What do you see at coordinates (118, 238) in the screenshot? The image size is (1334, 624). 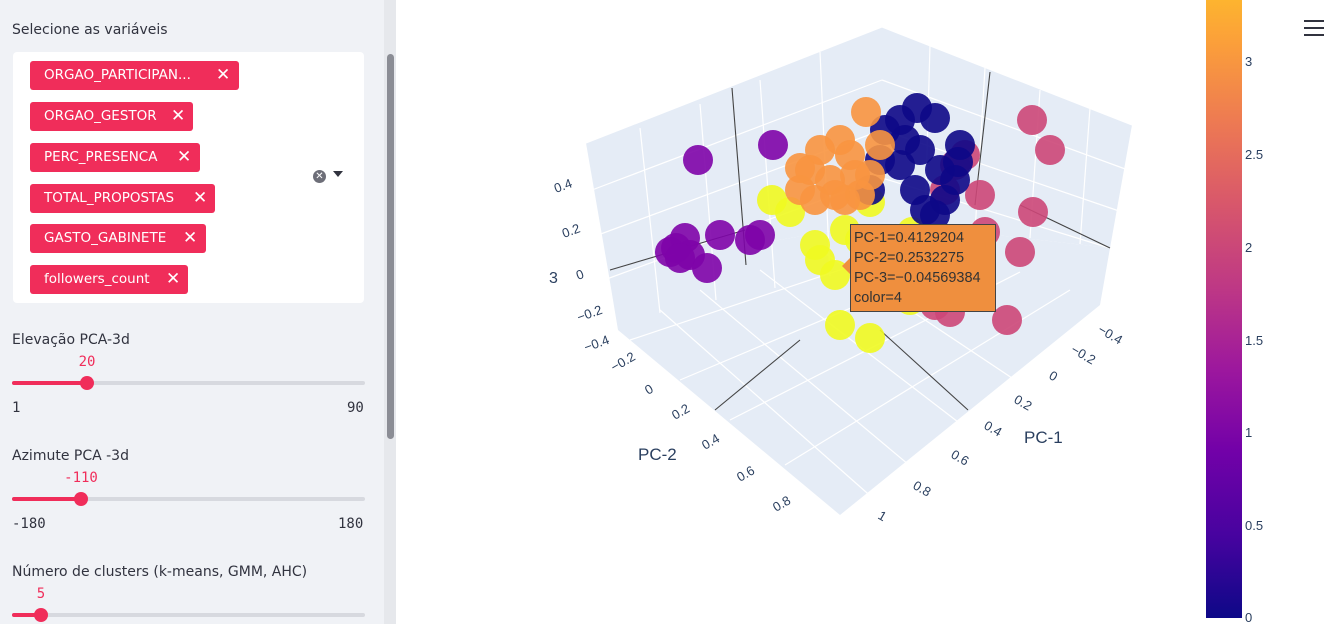 I see `tag-gasto-gabinete: GASTO_GABINETE ✕` at bounding box center [118, 238].